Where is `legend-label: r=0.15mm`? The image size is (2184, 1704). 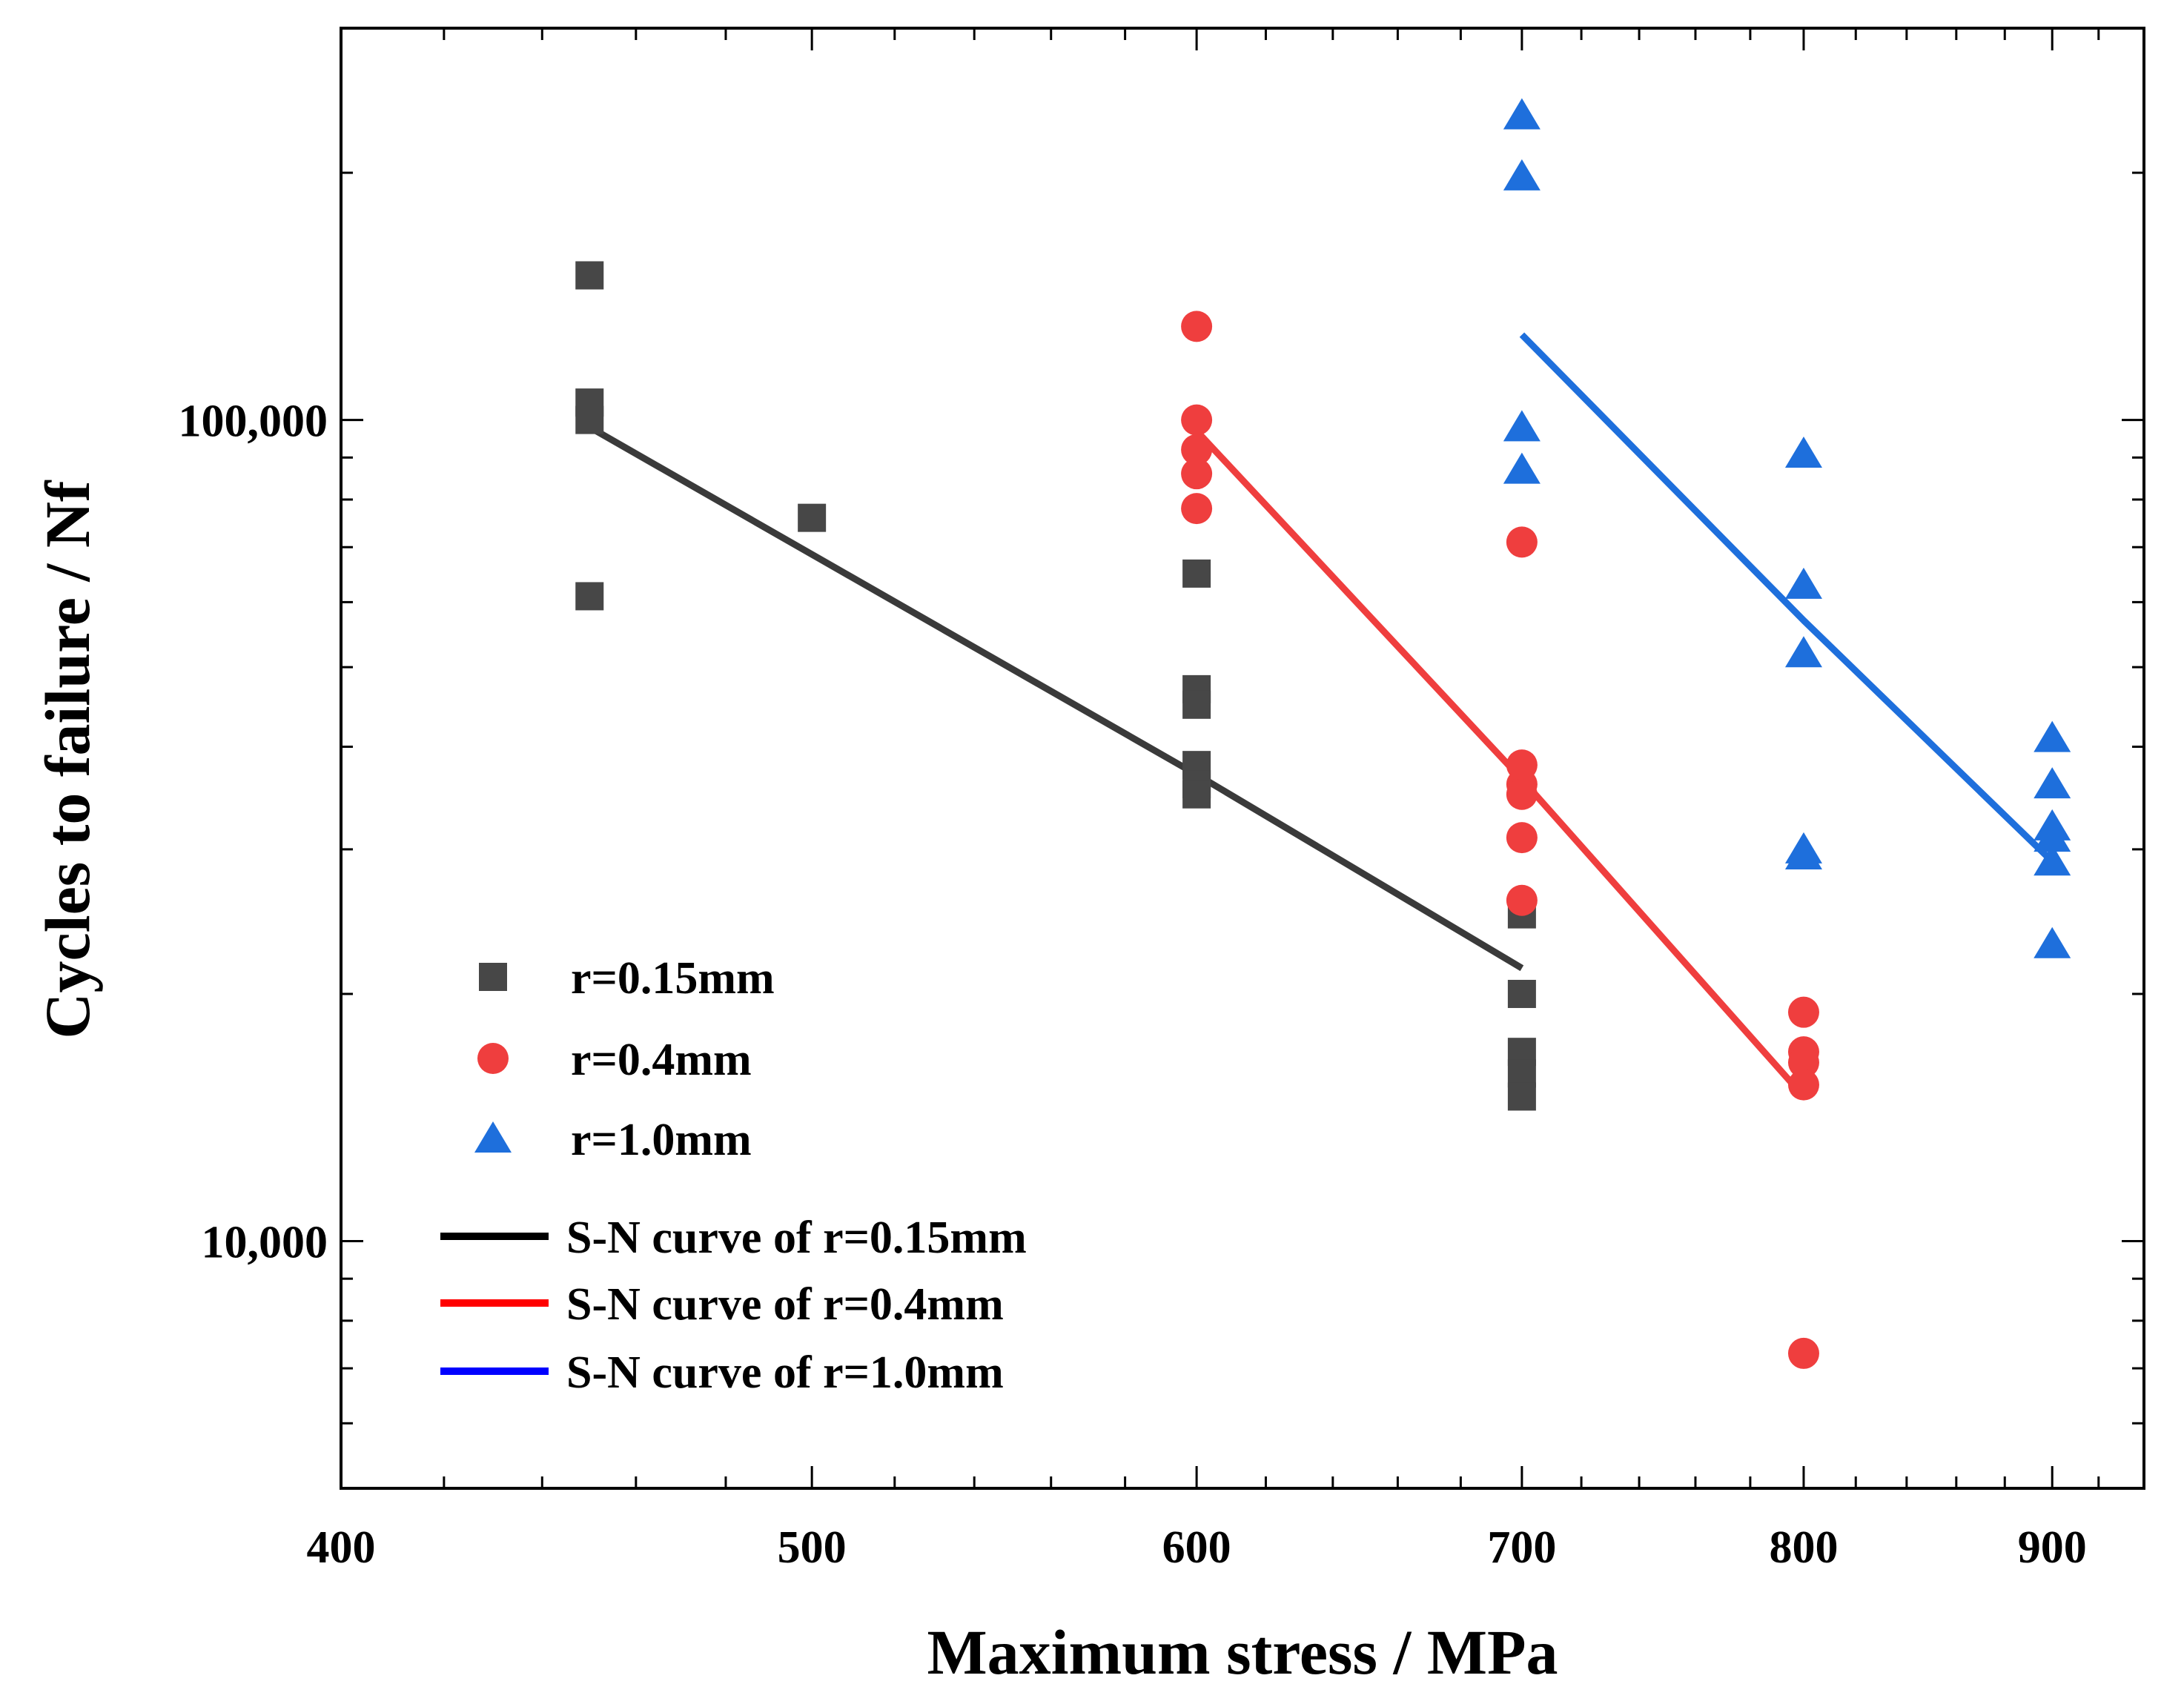
legend-label: r=0.15mm is located at coordinates (673, 978).